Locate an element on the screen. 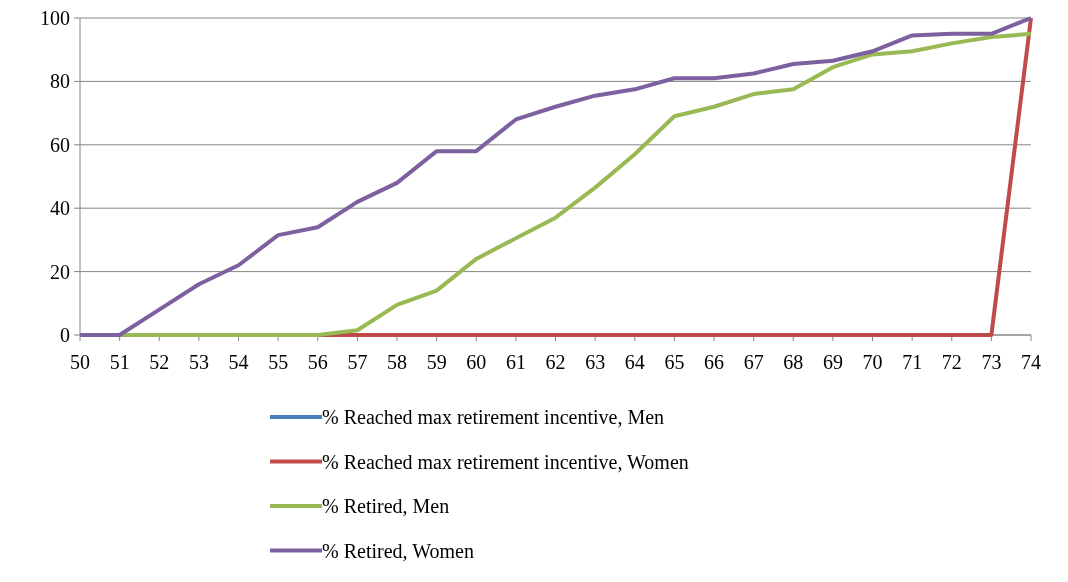 This screenshot has height=582, width=1068. x-tick-label: 65 is located at coordinates (674, 362).